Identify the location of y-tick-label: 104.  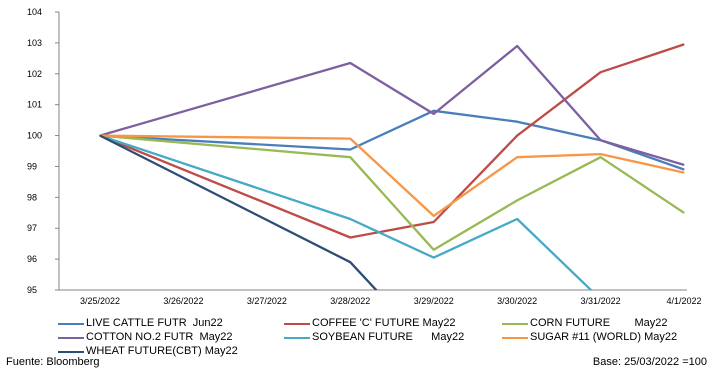
(34, 12).